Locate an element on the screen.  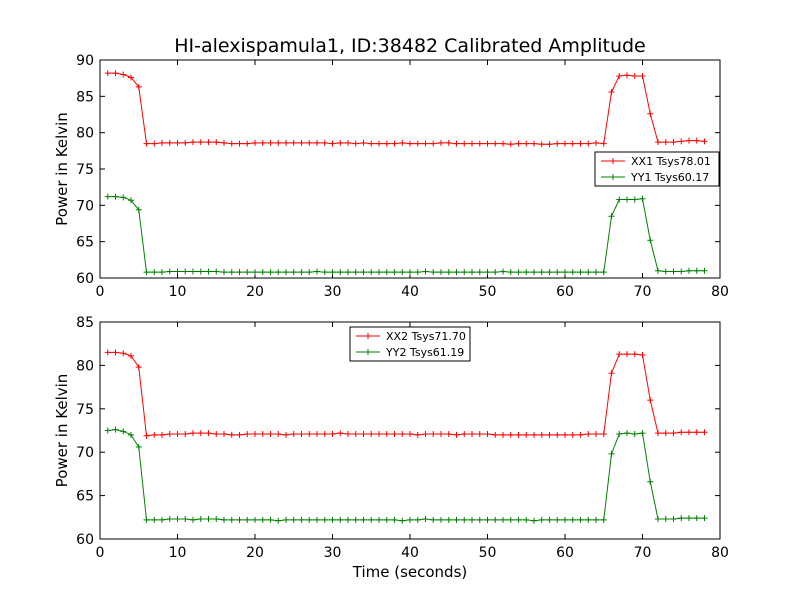
legend-label: YY2 Tsys61.19 is located at coordinates (424, 352).